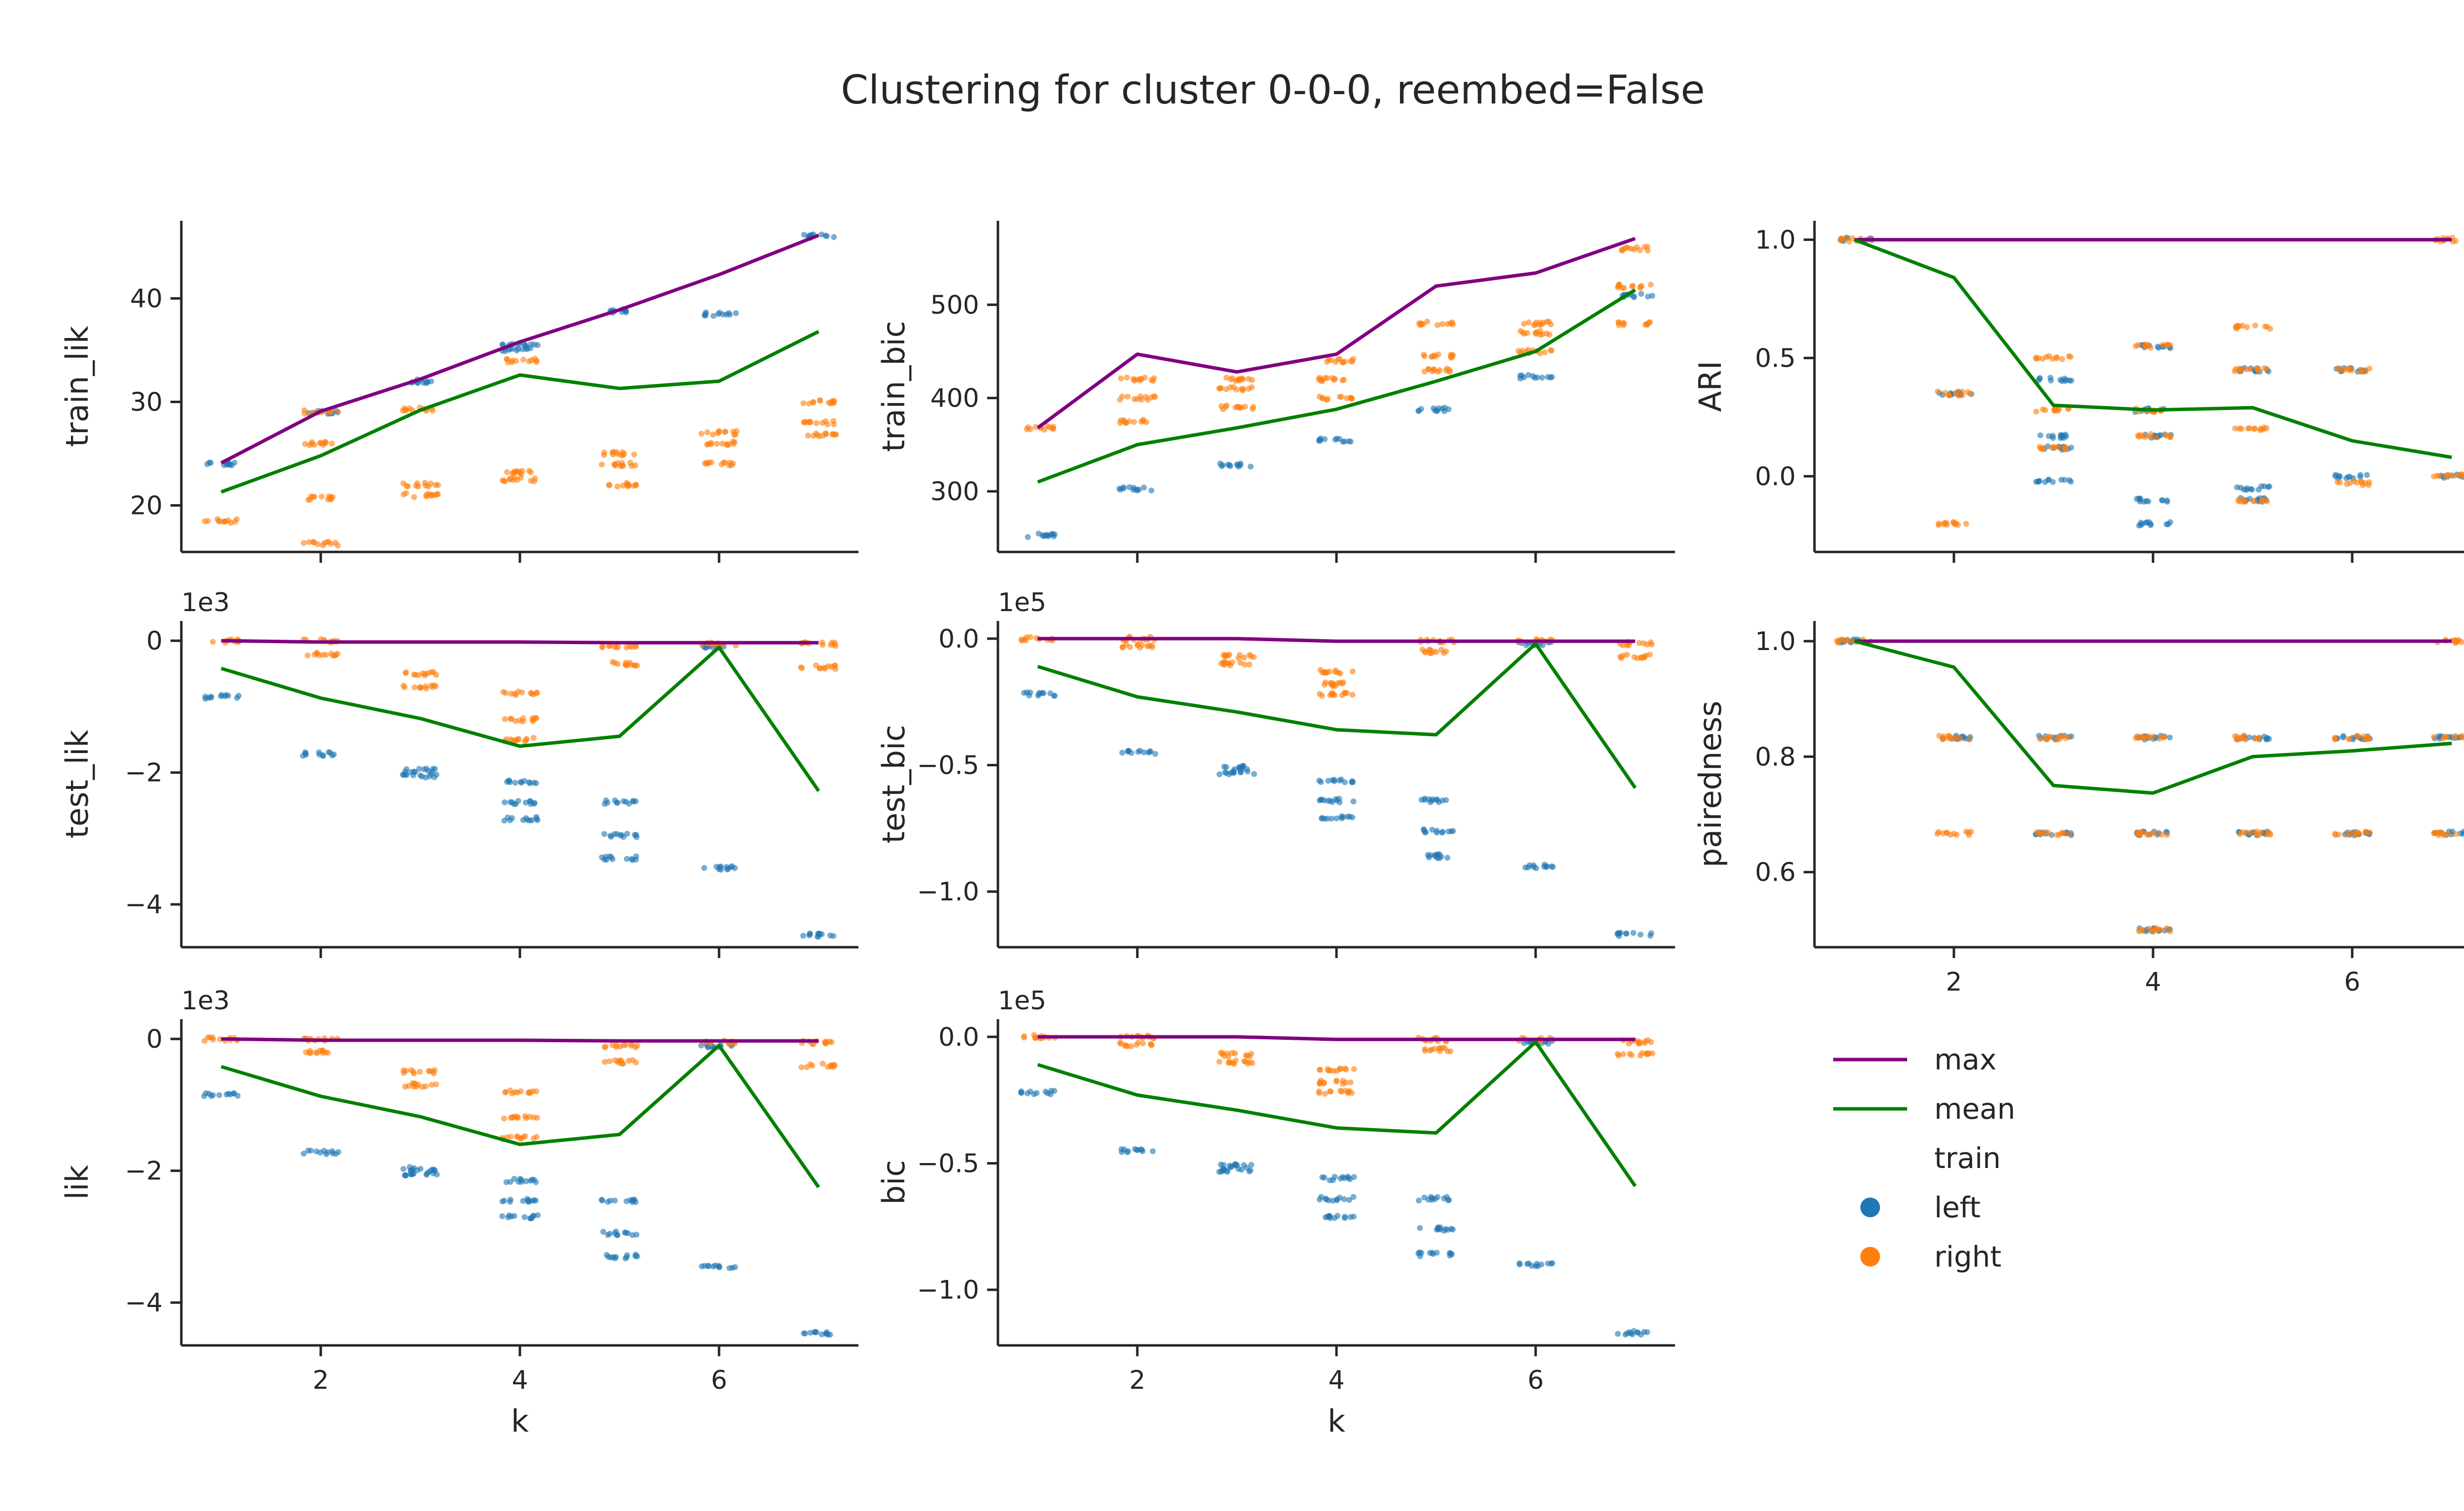 The image size is (2464, 1511). I want to click on y-tick-label: 0.5, so click(1775, 358).